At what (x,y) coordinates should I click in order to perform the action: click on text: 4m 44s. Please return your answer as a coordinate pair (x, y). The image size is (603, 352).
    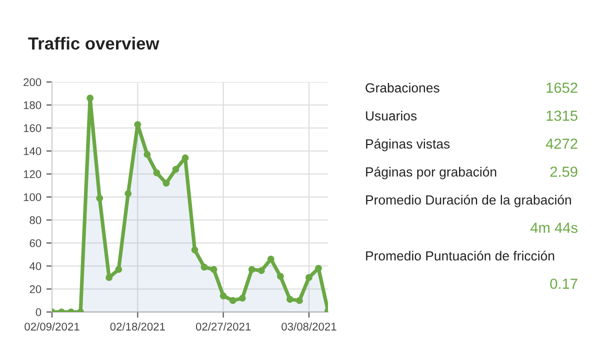
    Looking at the image, I should click on (554, 227).